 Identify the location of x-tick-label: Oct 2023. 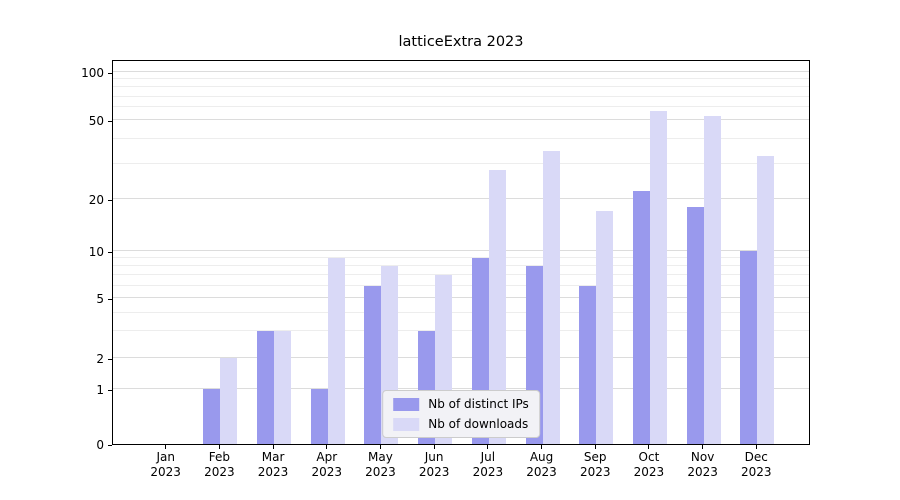
(649, 465).